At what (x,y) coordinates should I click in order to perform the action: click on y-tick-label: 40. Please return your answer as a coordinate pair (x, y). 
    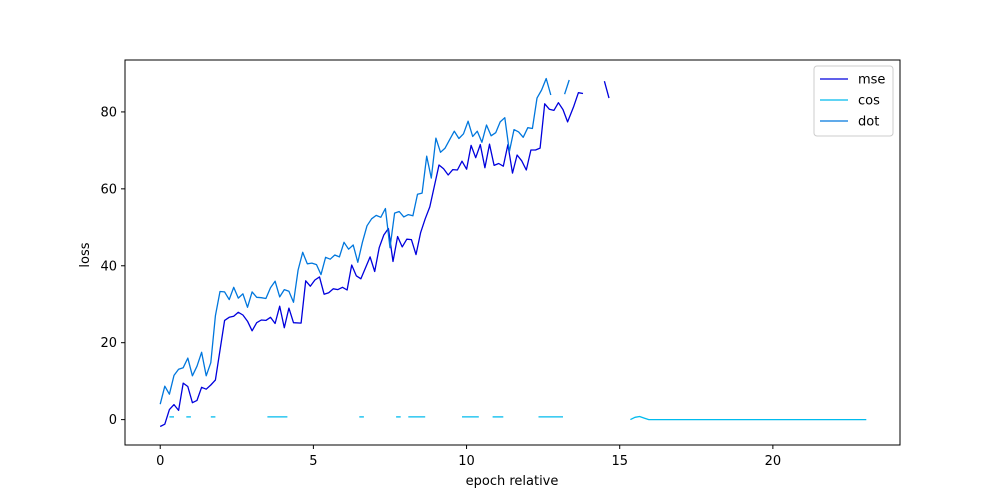
    Looking at the image, I should click on (108, 266).